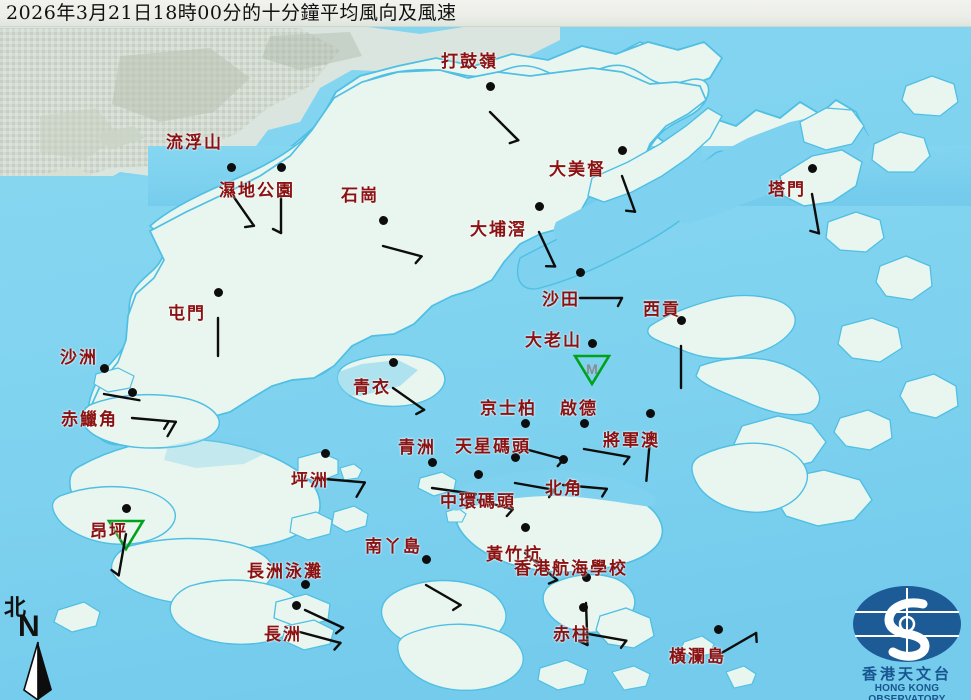 This screenshot has width=971, height=700. I want to click on hko-logo-icon, so click(907, 624).